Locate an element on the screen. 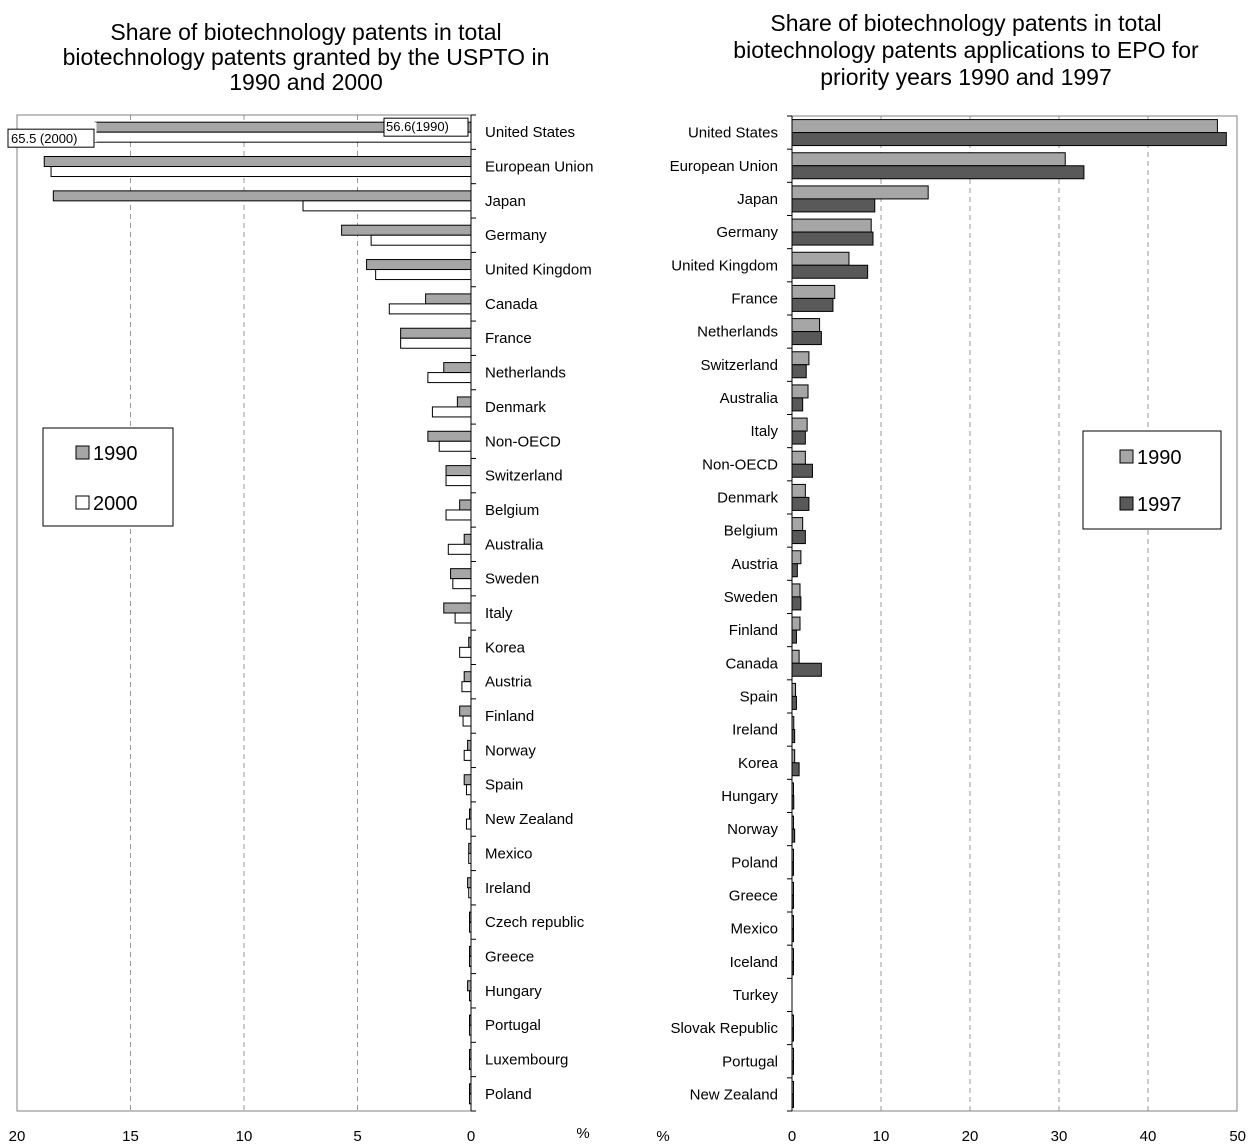  category-label-sweden: Sweden is located at coordinates (751, 597).